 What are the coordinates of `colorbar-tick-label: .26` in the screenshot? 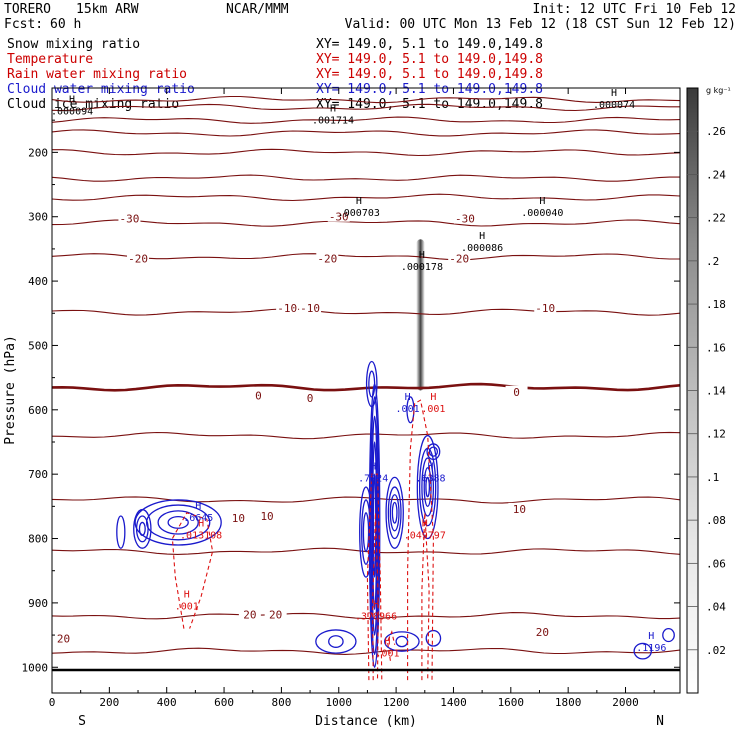 It's located at (716, 131).